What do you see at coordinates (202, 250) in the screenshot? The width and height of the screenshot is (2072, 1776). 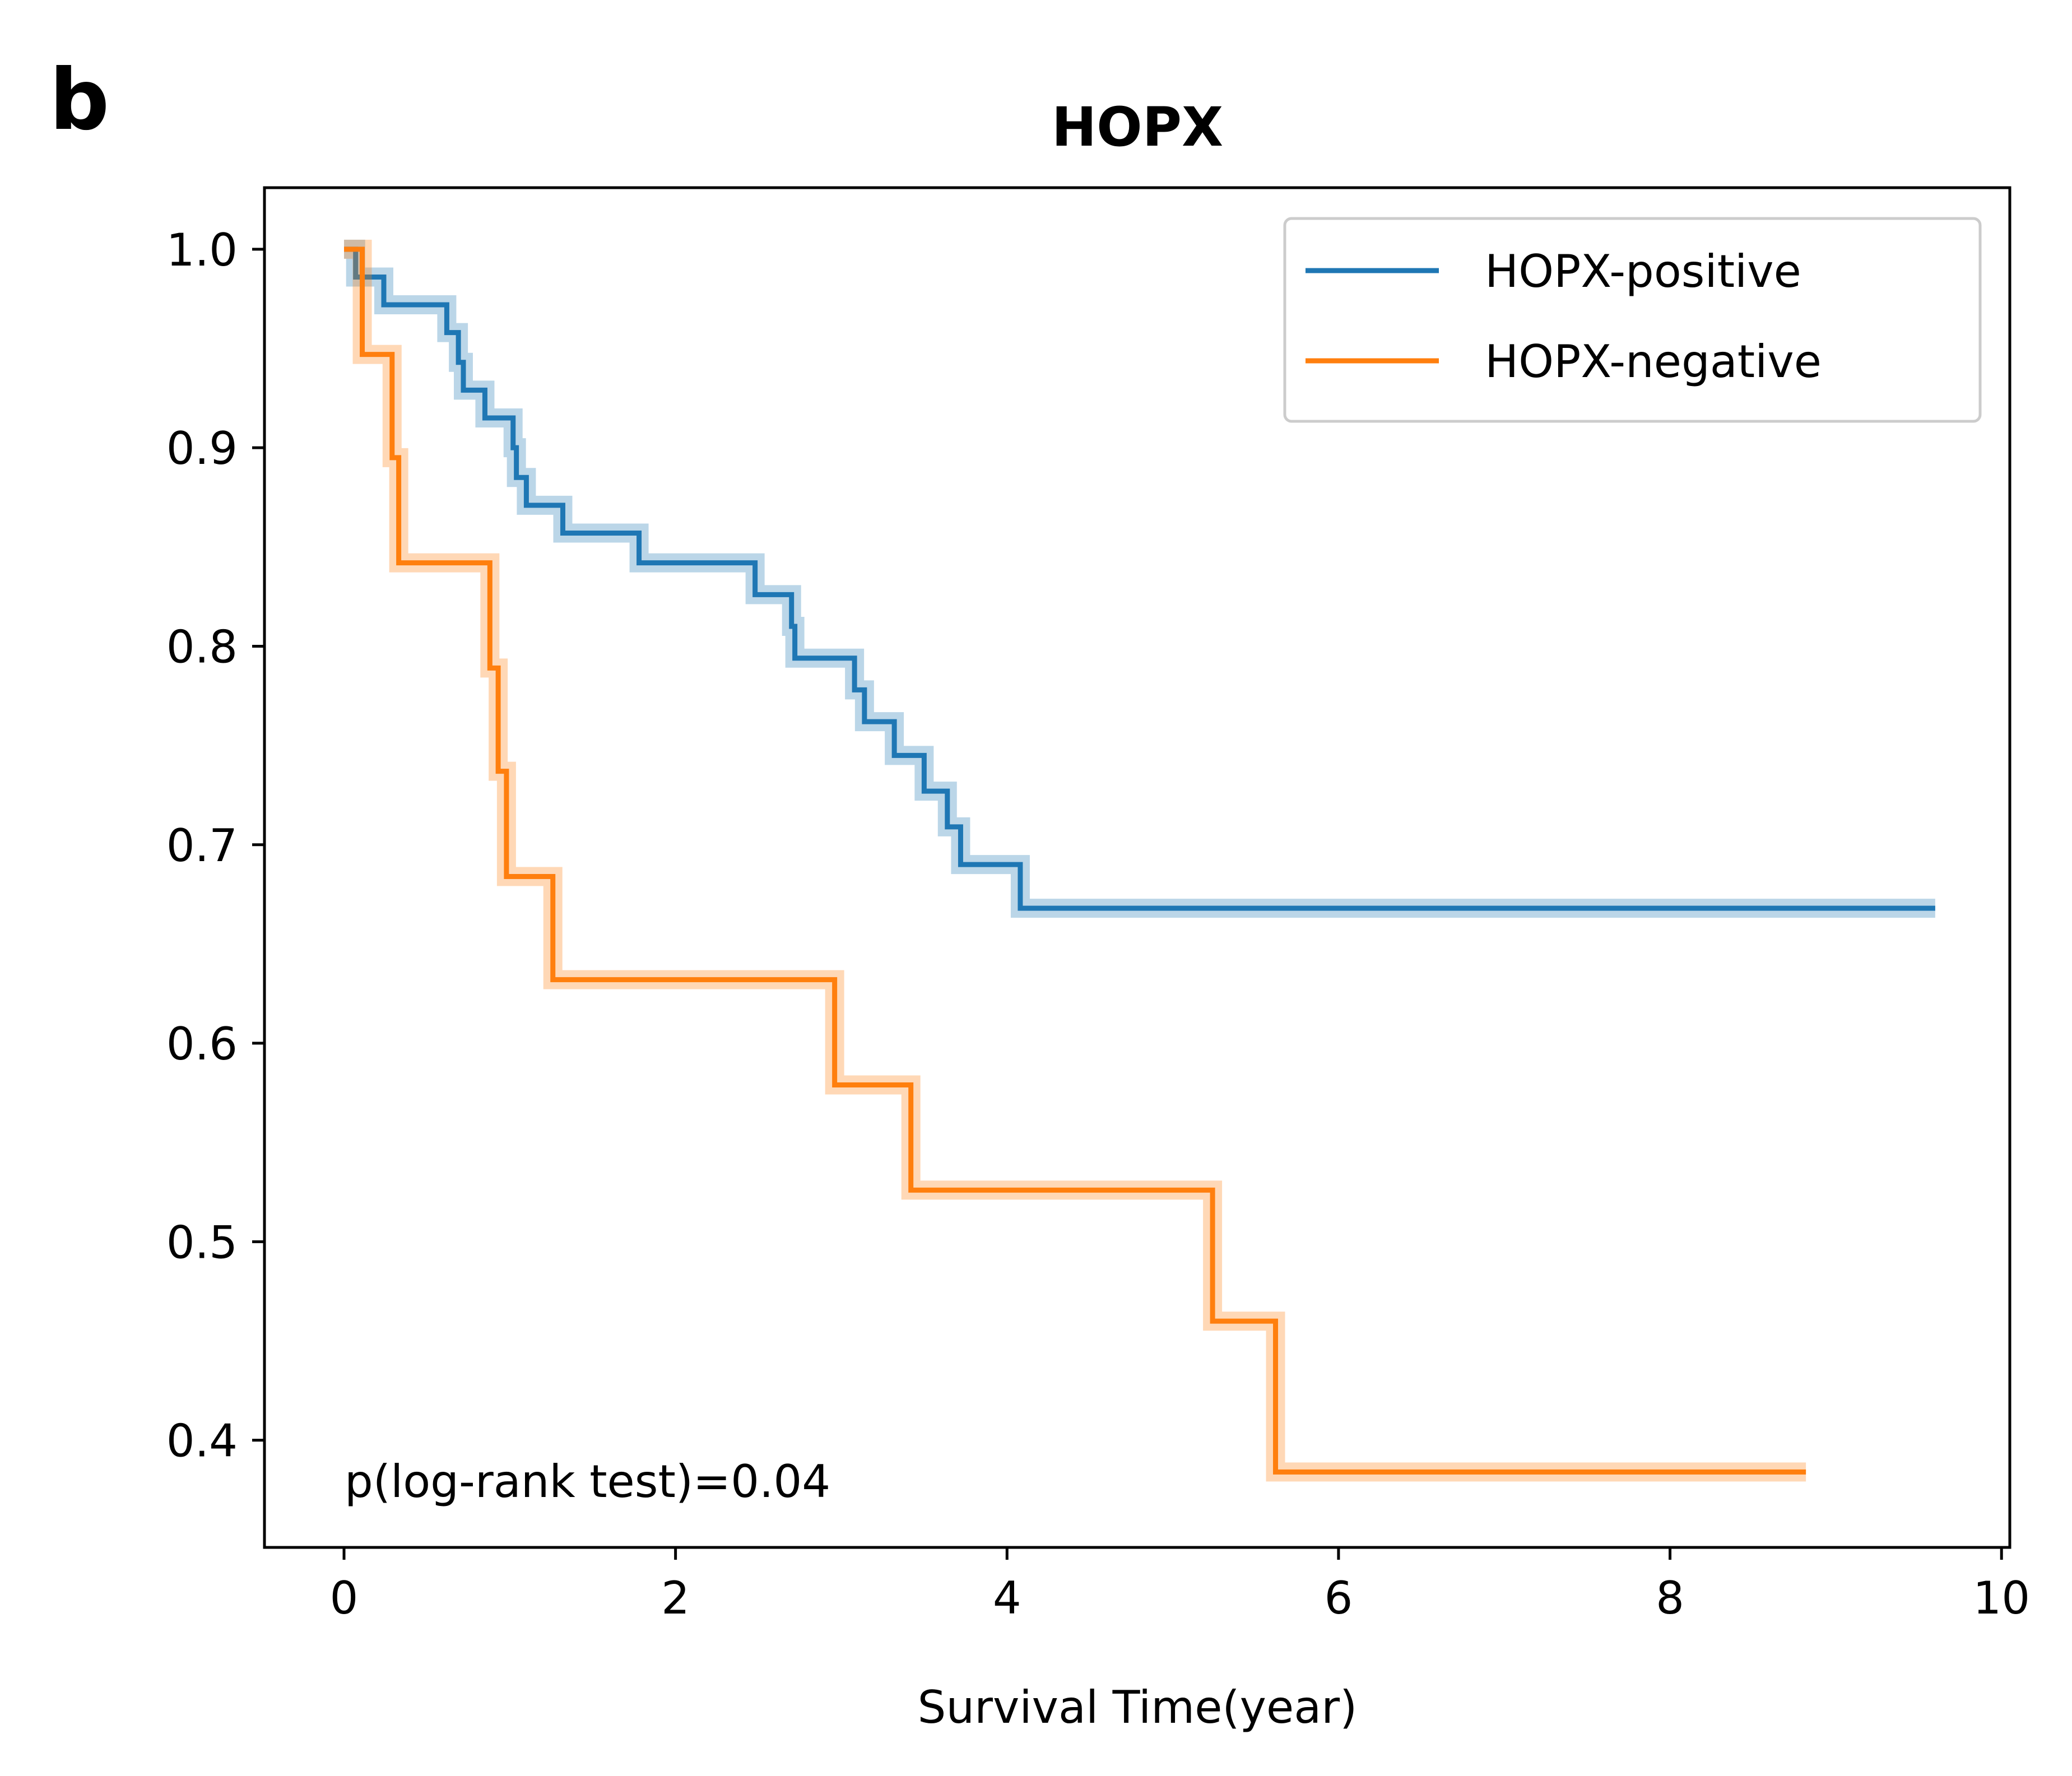 I see `y-tick-label: 1.0` at bounding box center [202, 250].